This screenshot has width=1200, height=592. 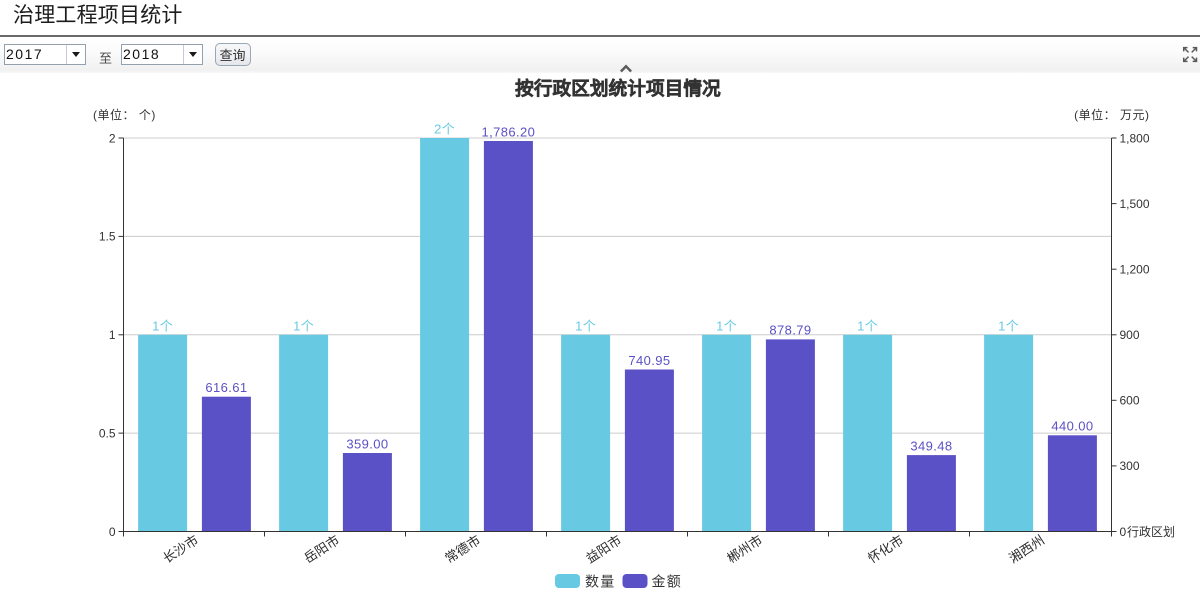 What do you see at coordinates (885, 549) in the screenshot?
I see `svg-text: 怀化市` at bounding box center [885, 549].